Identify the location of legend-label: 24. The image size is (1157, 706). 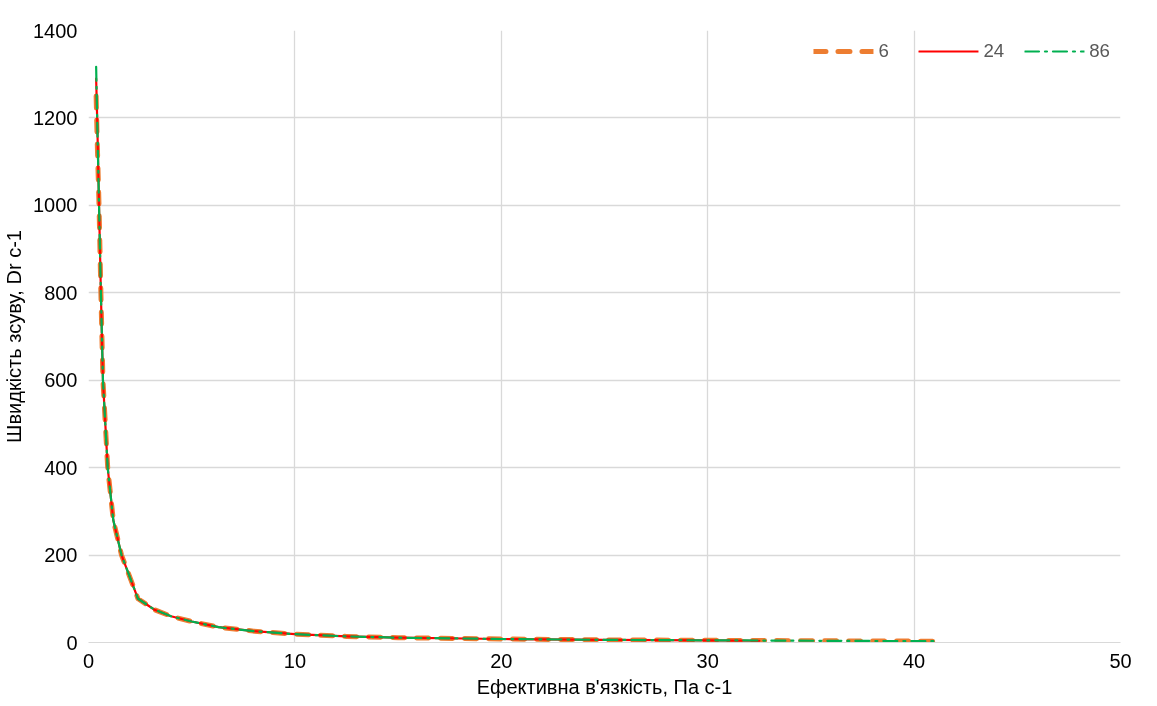
(994, 51).